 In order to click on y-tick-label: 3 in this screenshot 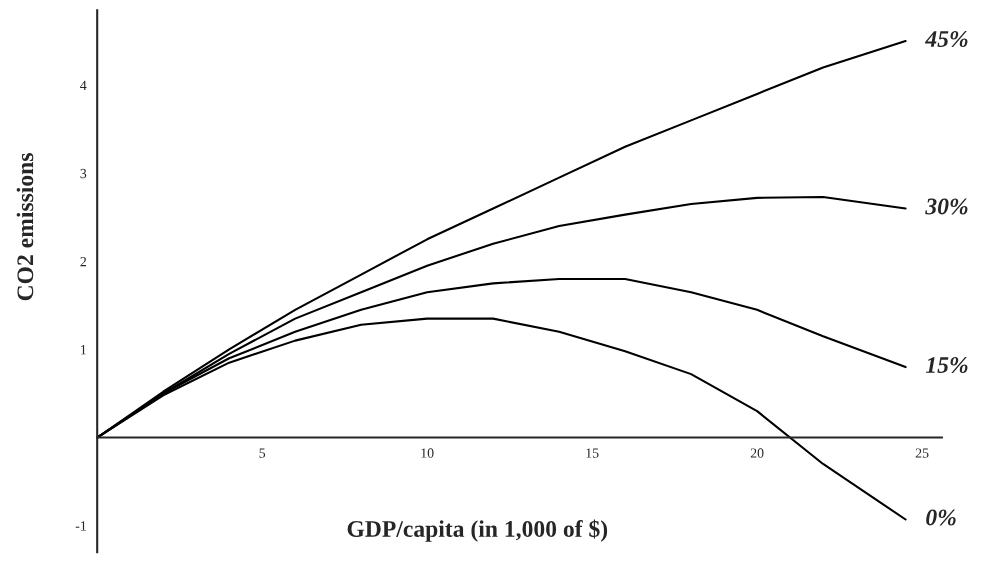, I will do `click(83, 173)`.